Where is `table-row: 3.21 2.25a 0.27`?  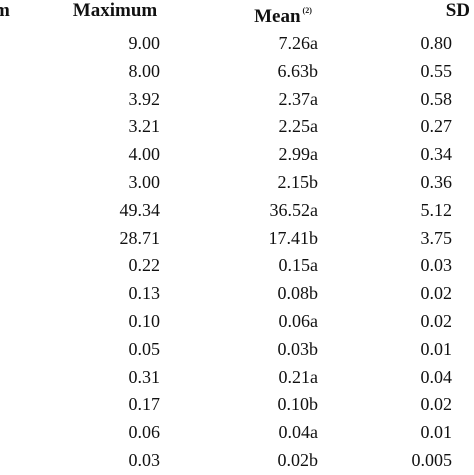 table-row: 3.21 2.25a 0.27 is located at coordinates (237, 127).